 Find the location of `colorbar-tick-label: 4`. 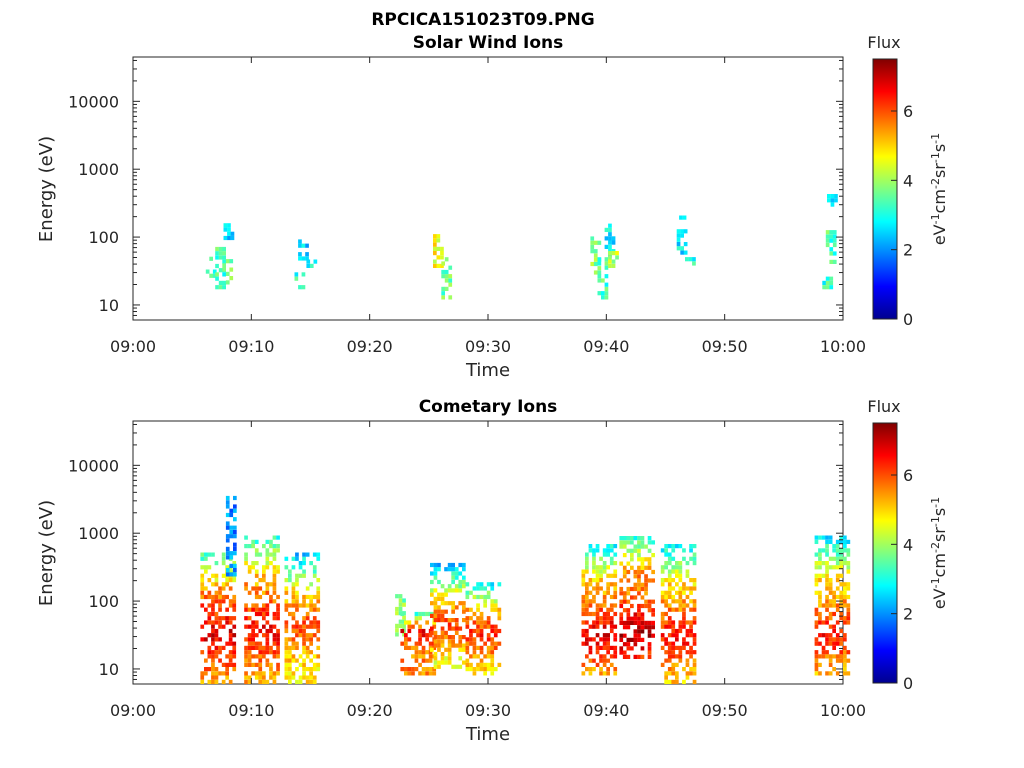

colorbar-tick-label: 4 is located at coordinates (908, 544).